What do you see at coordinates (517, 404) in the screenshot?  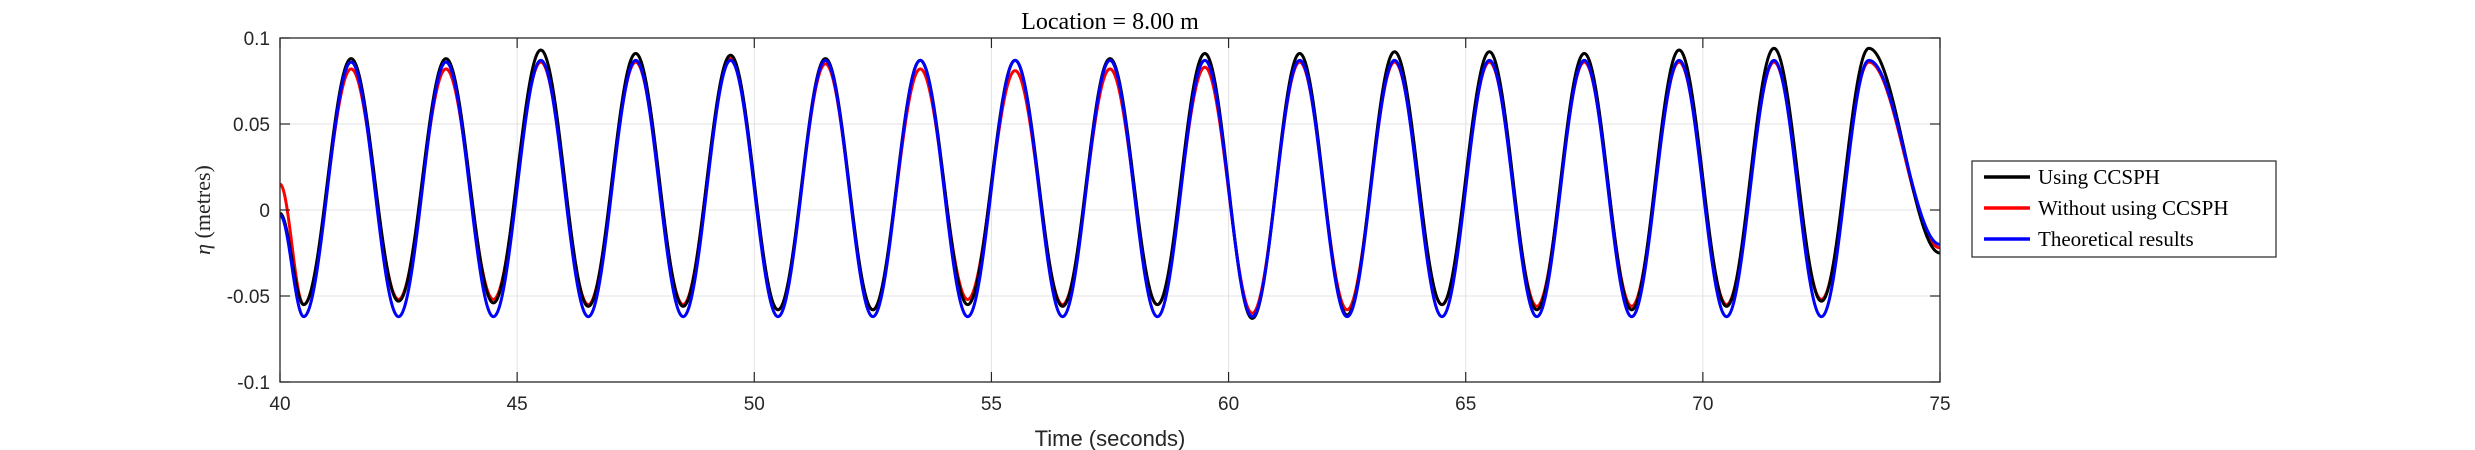 I see `x-tick-label: 45` at bounding box center [517, 404].